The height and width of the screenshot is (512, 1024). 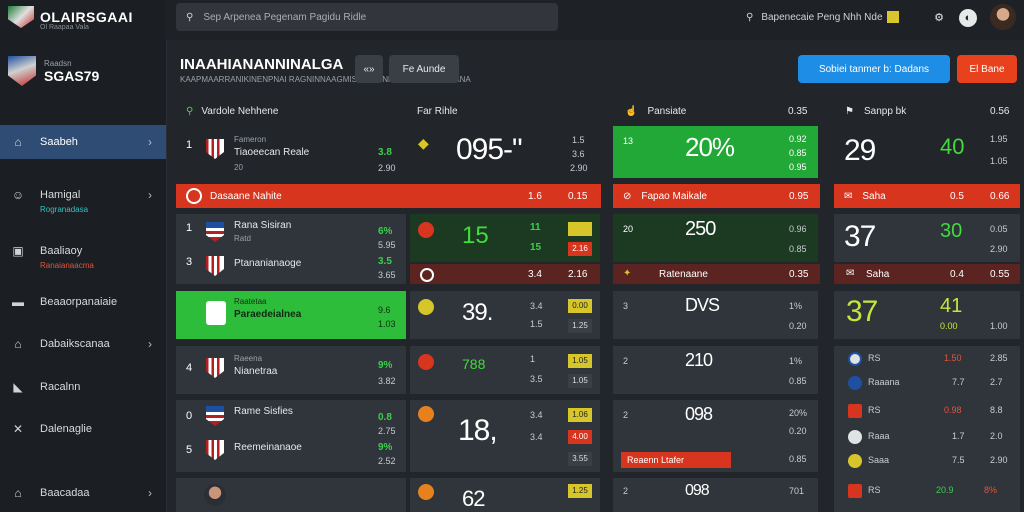 I want to click on section-bar: ⊘ Fapao Maikale 0.95, so click(x=716, y=196).